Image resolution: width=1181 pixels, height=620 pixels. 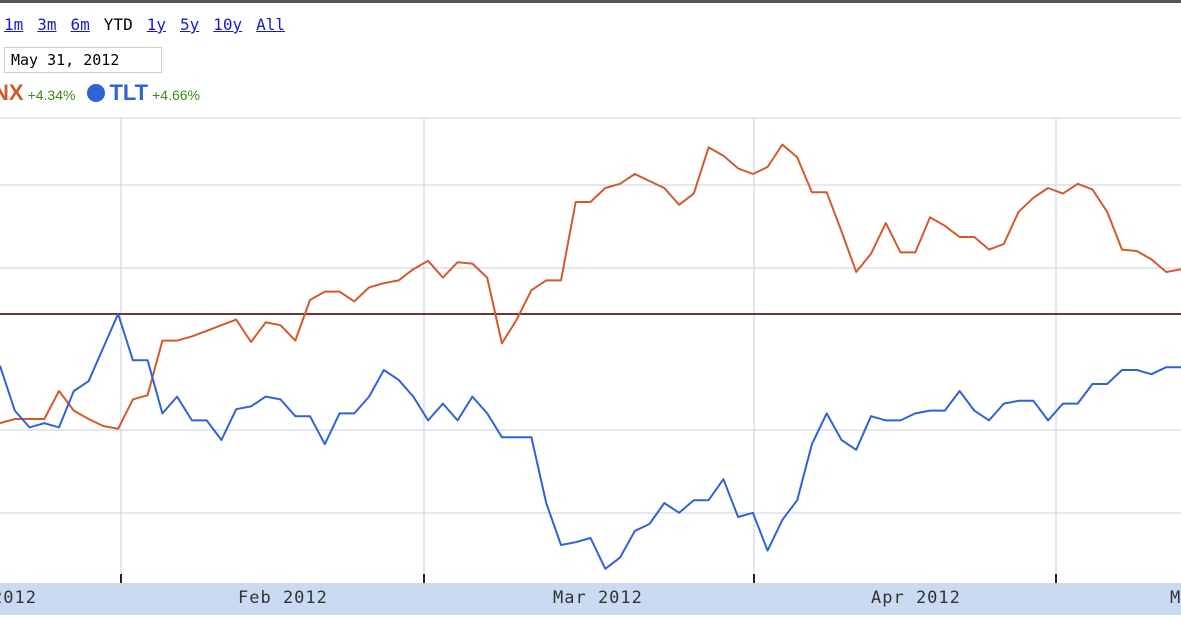 I want to click on zoom-6m: 6m, so click(x=80, y=24).